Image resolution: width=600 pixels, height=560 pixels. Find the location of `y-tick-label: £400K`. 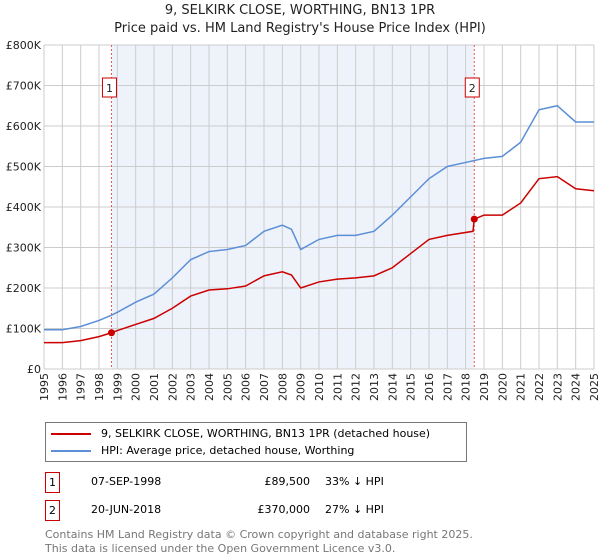

y-tick-label: £400K is located at coordinates (24, 207).